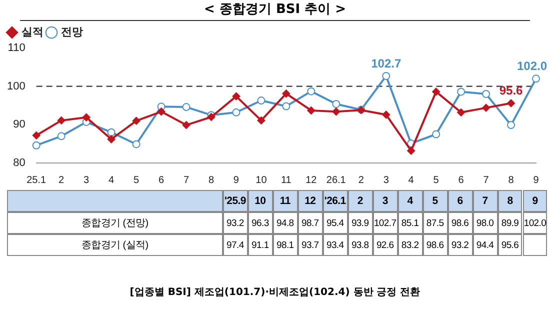 Image resolution: width=550 pixels, height=312 pixels. I want to click on data-label: 98.0, so click(485, 223).